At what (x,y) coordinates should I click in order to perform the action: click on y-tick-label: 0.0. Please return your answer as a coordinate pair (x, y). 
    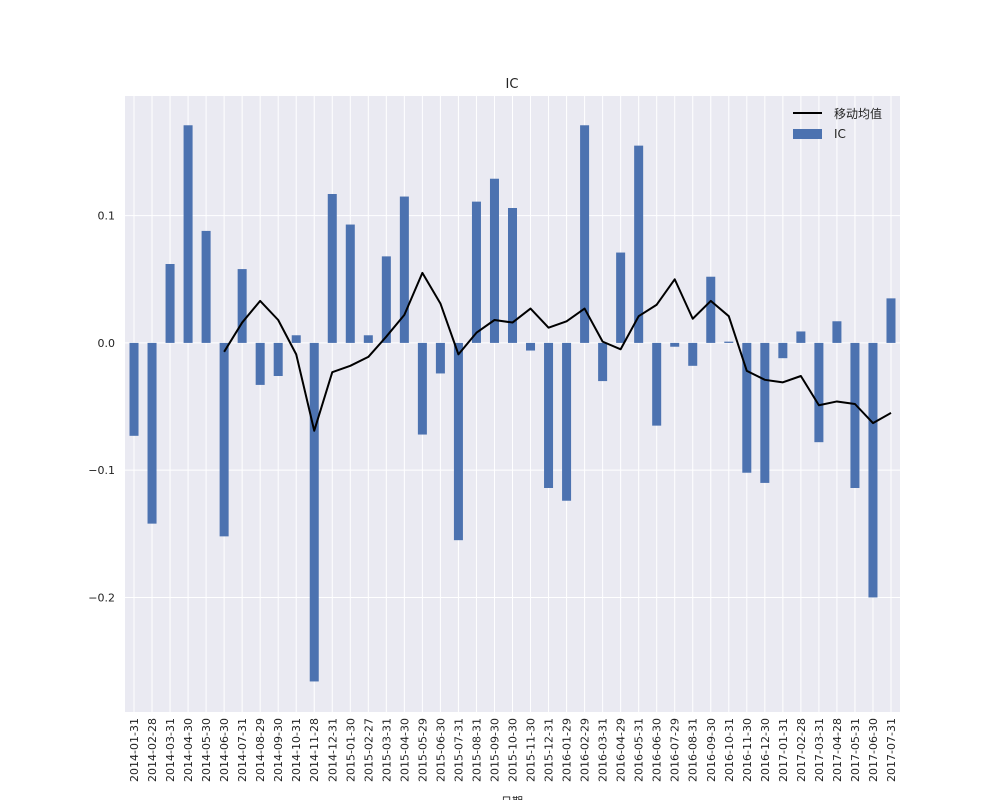
    Looking at the image, I should click on (107, 343).